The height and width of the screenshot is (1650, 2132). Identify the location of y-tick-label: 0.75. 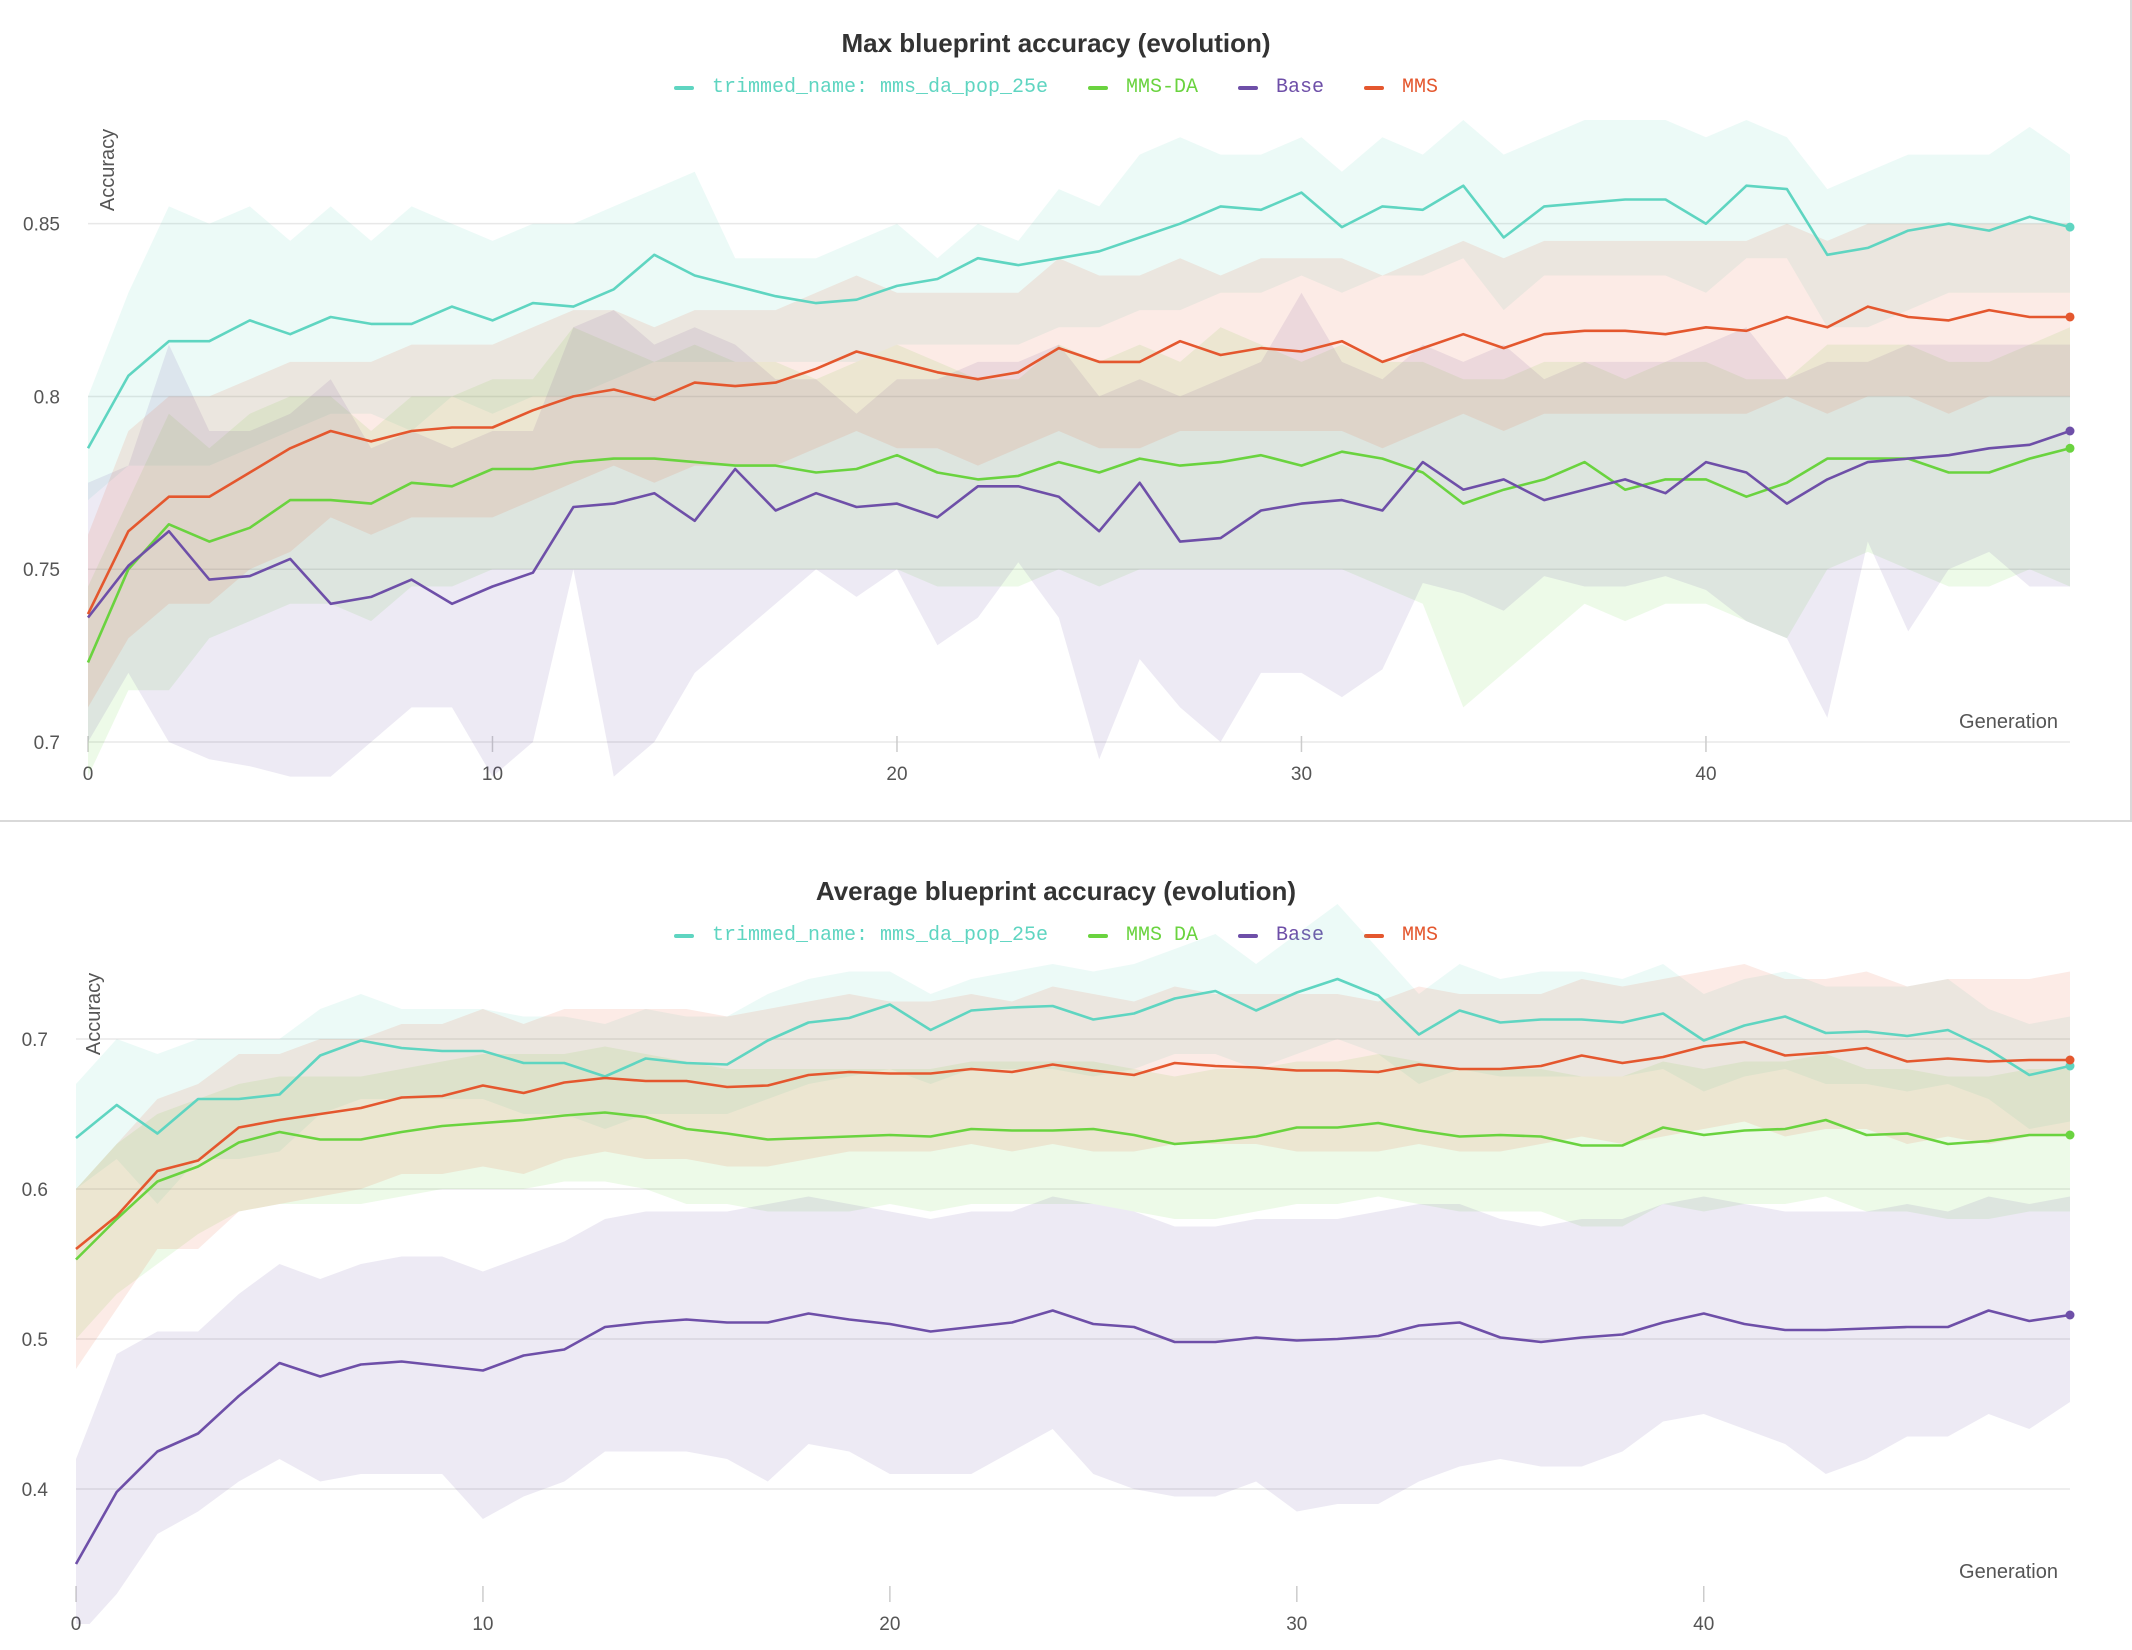
(41, 570).